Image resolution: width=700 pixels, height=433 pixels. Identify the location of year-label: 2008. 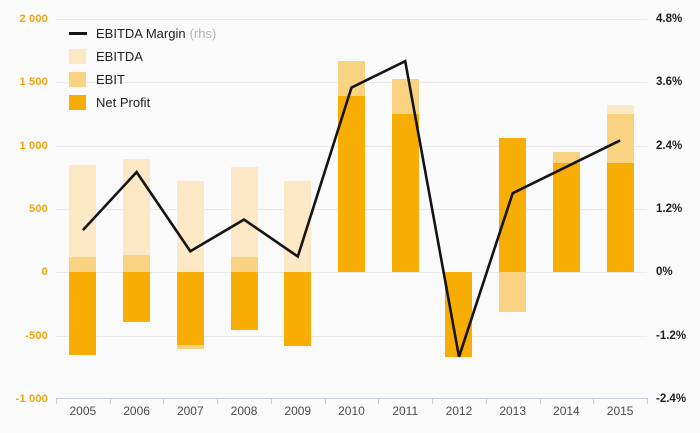
(244, 411).